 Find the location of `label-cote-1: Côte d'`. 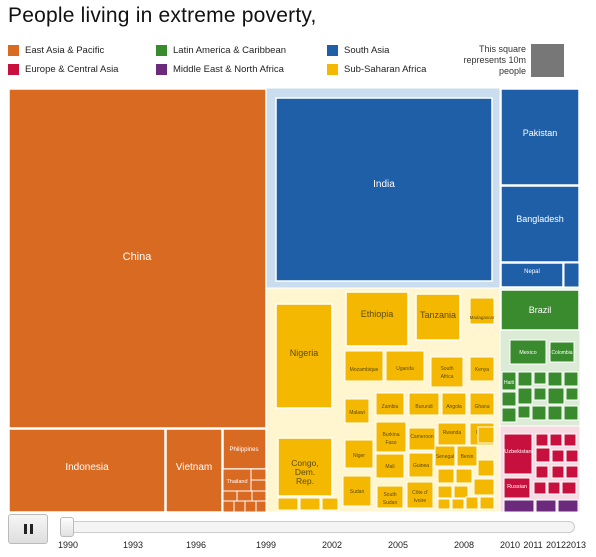

label-cote-1: Côte d' is located at coordinates (420, 493).